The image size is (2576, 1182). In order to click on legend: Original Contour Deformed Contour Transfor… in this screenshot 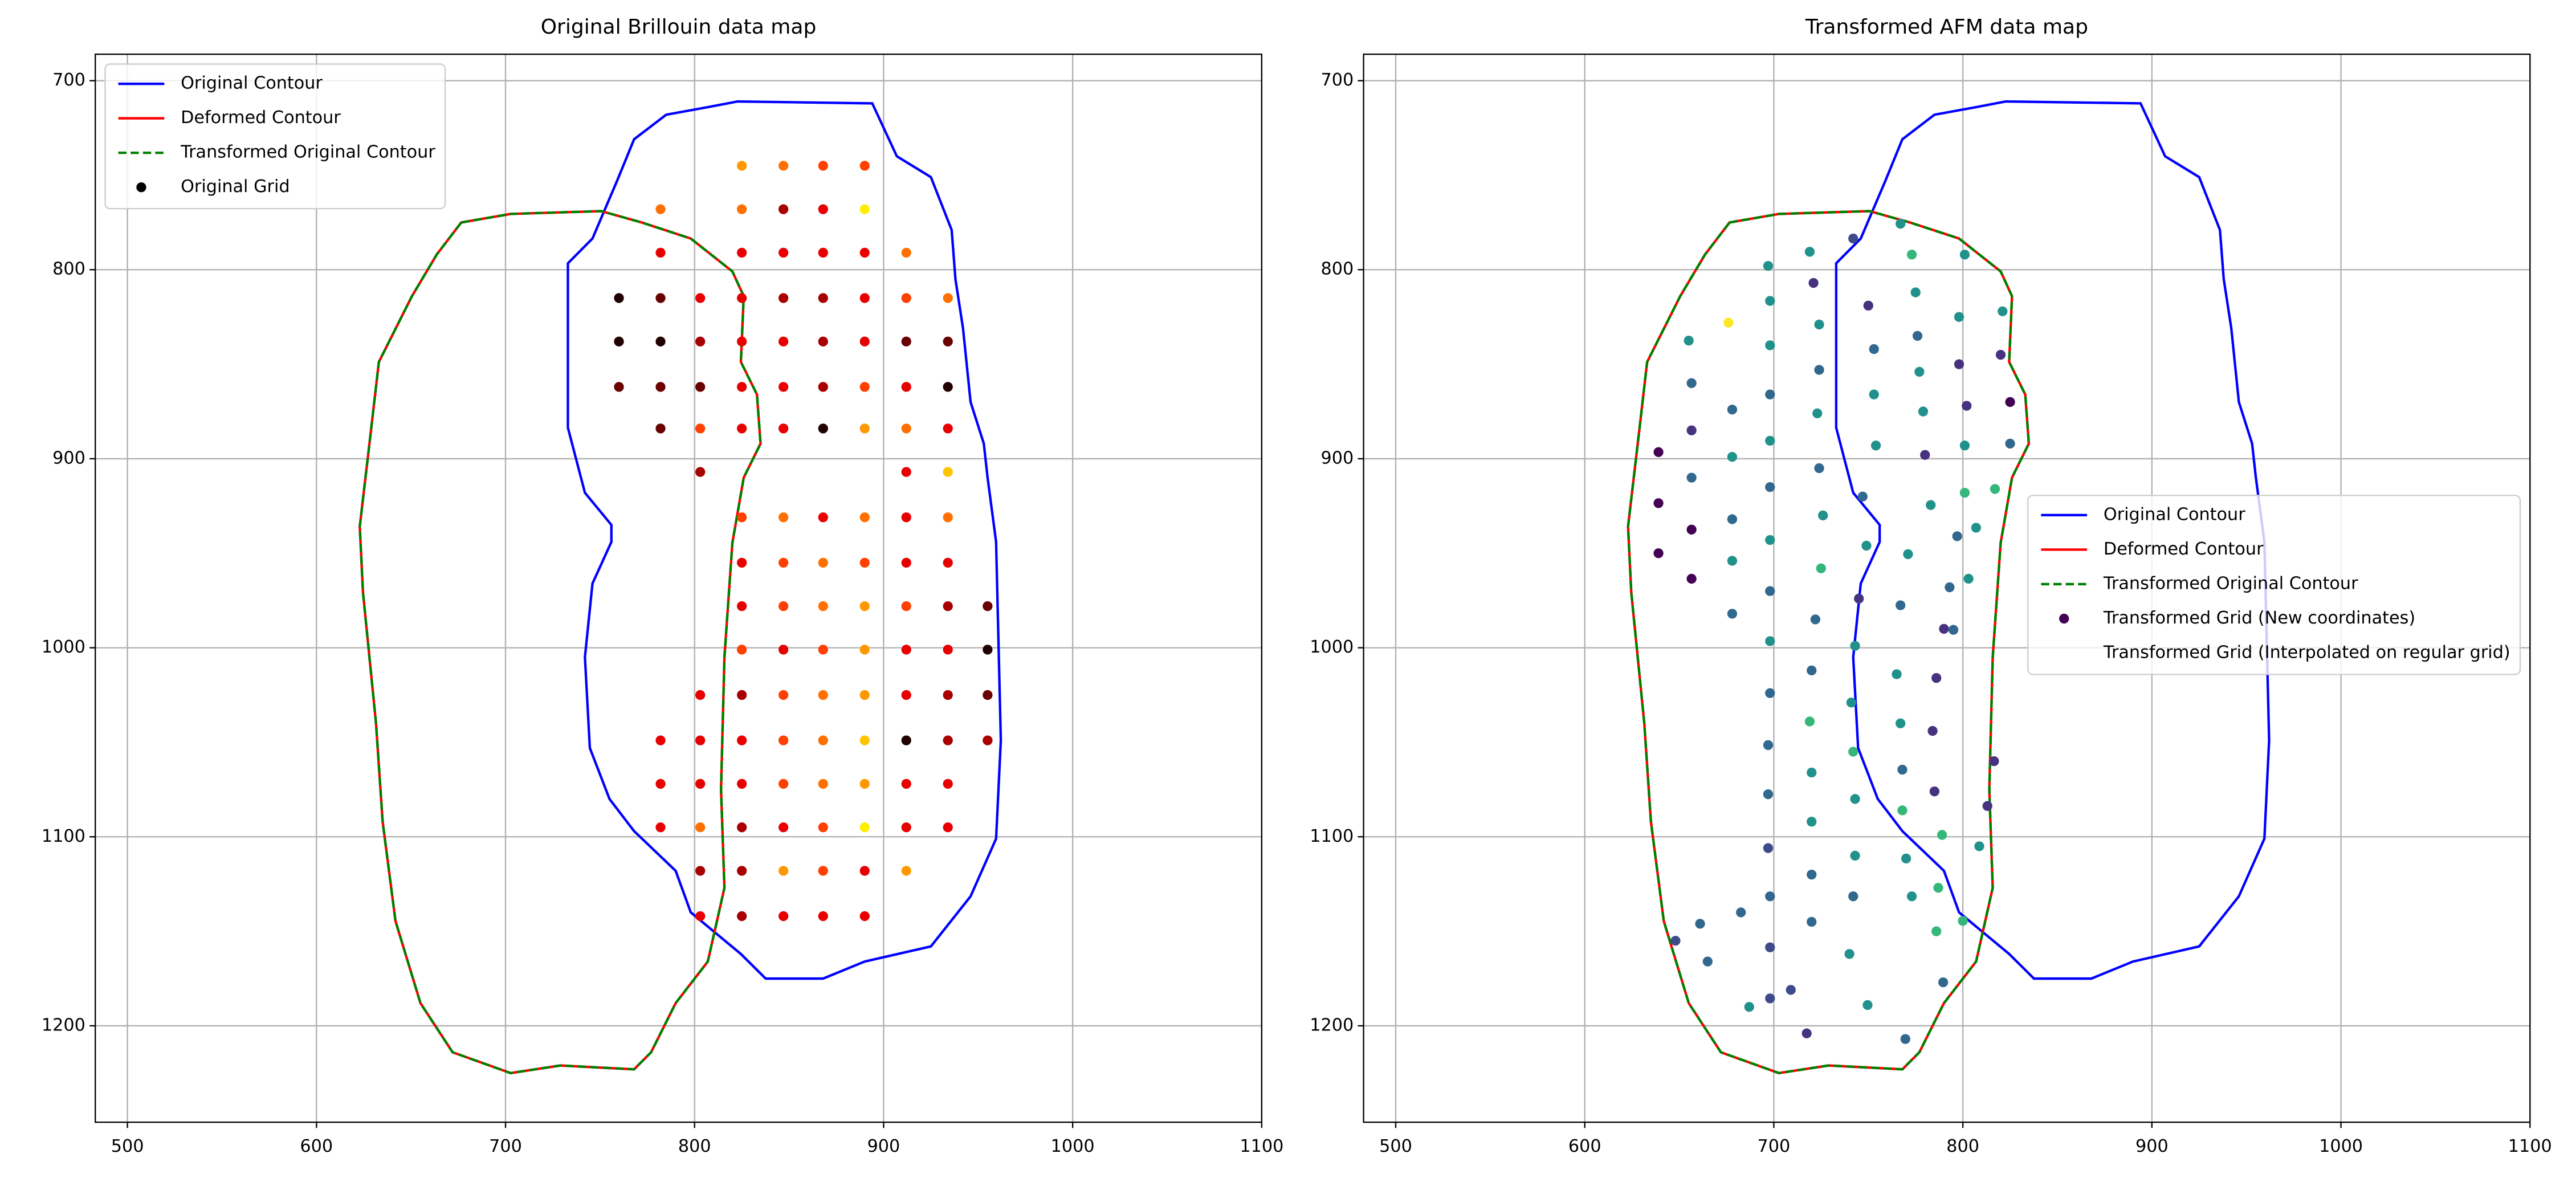, I will do `click(2274, 585)`.